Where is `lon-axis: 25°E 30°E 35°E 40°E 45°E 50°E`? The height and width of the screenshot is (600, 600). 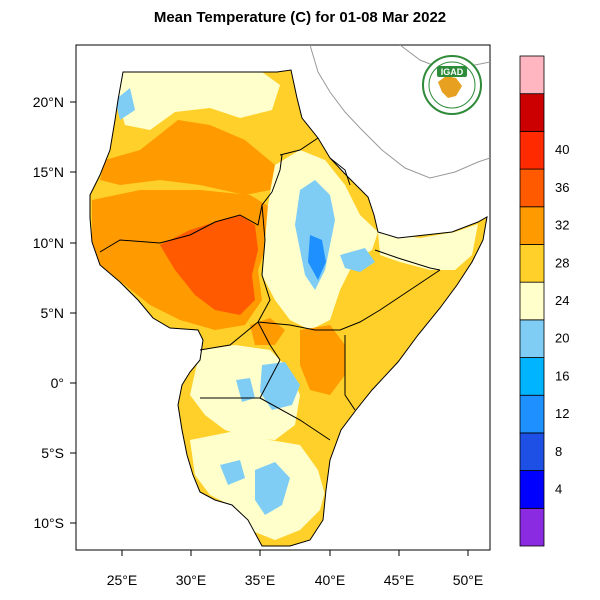
lon-axis: 25°E 30°E 35°E 40°E 45°E 50°E is located at coordinates (295, 569).